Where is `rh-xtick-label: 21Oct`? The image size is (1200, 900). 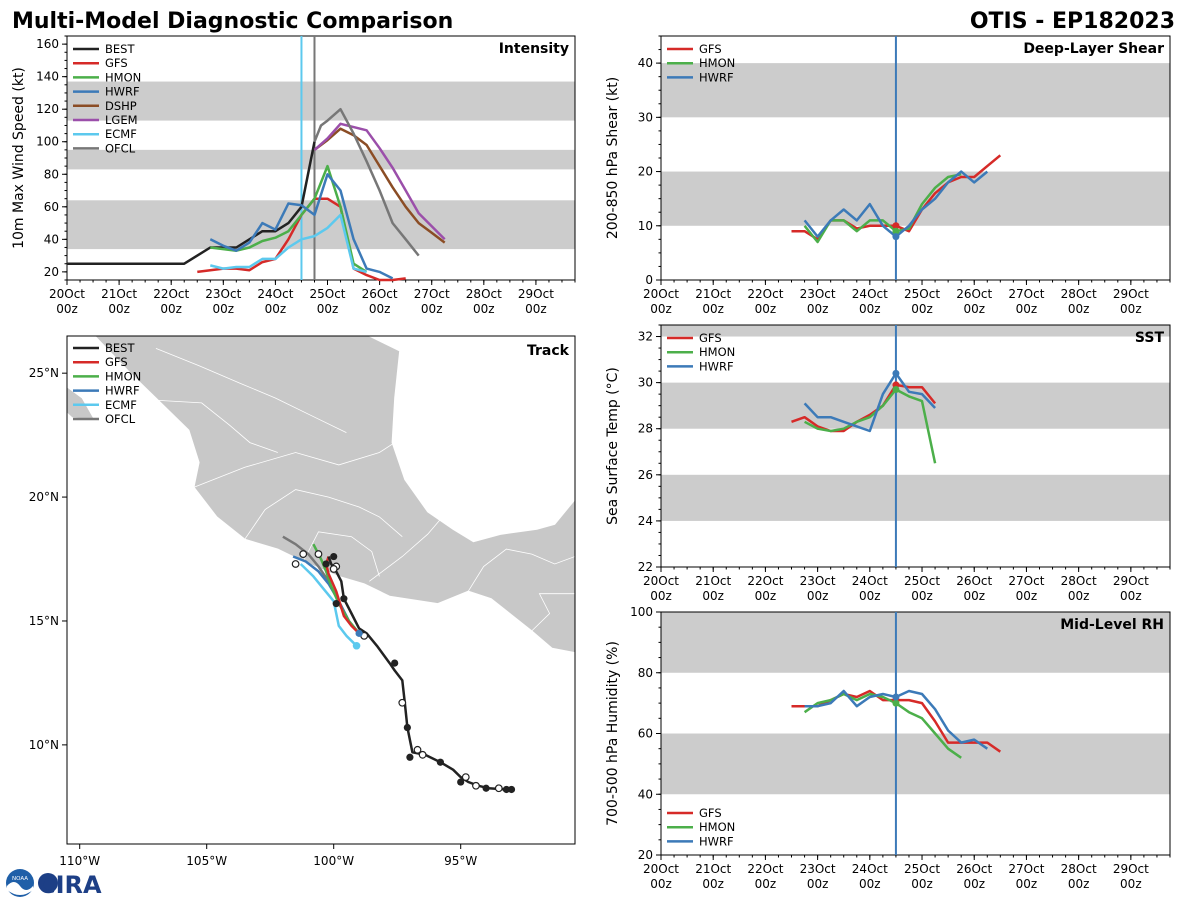 rh-xtick-label: 21Oct is located at coordinates (713, 869).